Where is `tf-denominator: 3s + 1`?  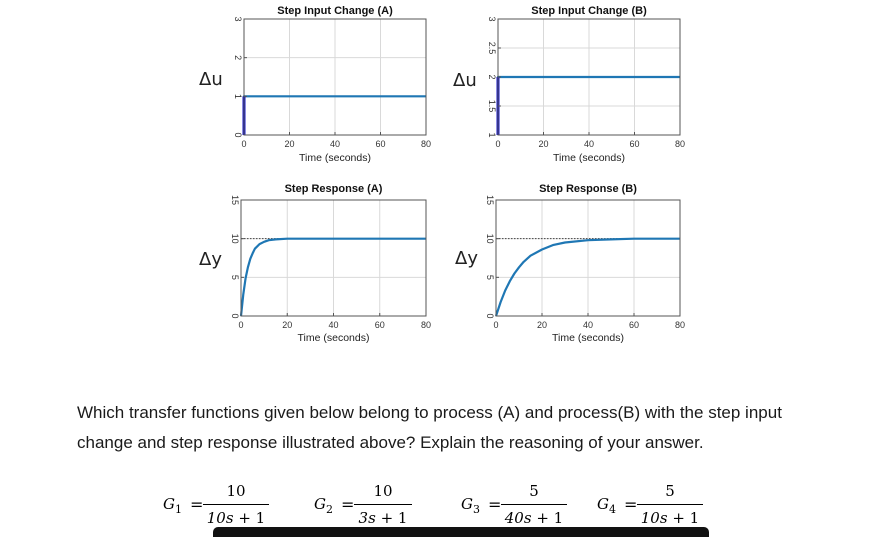 tf-denominator: 3s + 1 is located at coordinates (383, 518).